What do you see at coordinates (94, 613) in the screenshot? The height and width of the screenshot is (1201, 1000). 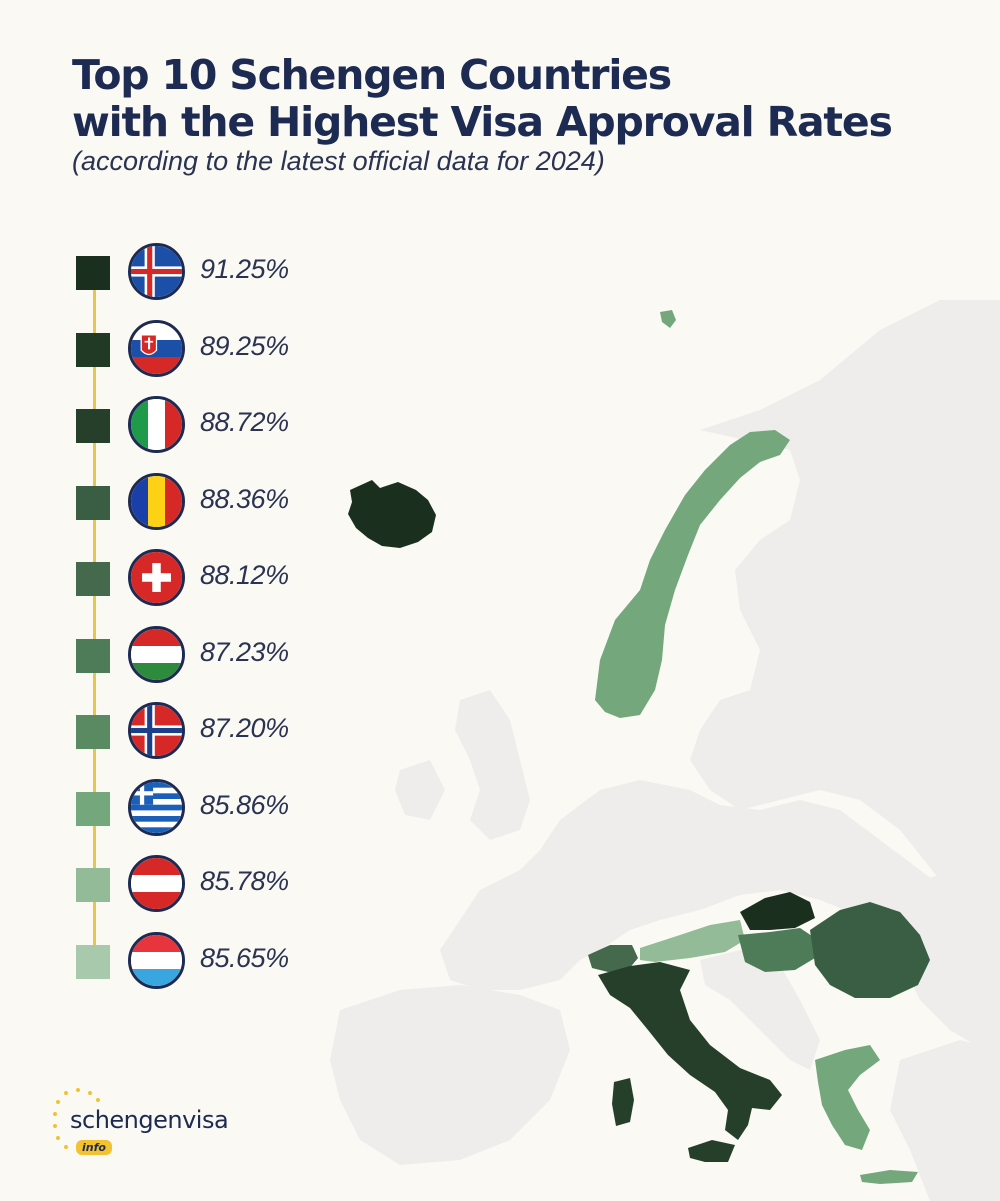 I see `legend-connector-line` at bounding box center [94, 613].